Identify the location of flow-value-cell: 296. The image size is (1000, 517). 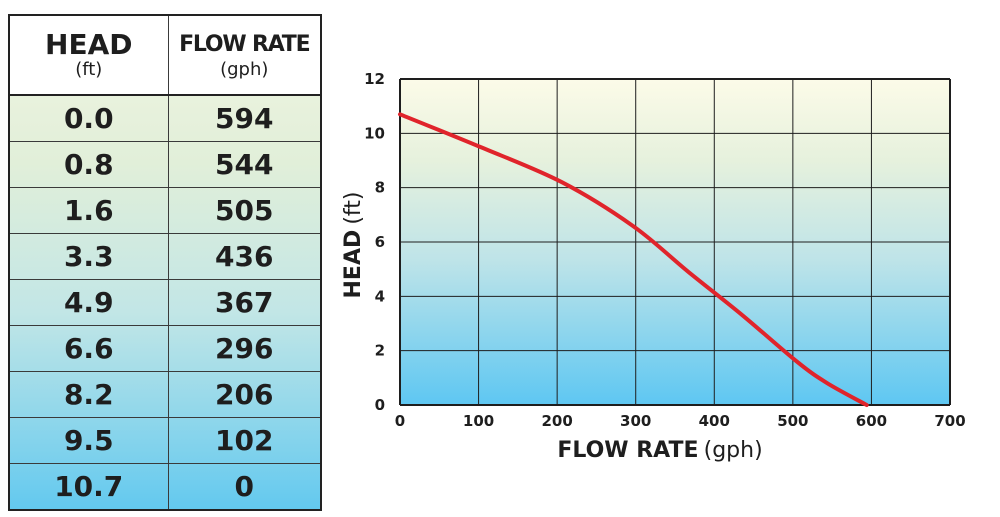
(244, 348).